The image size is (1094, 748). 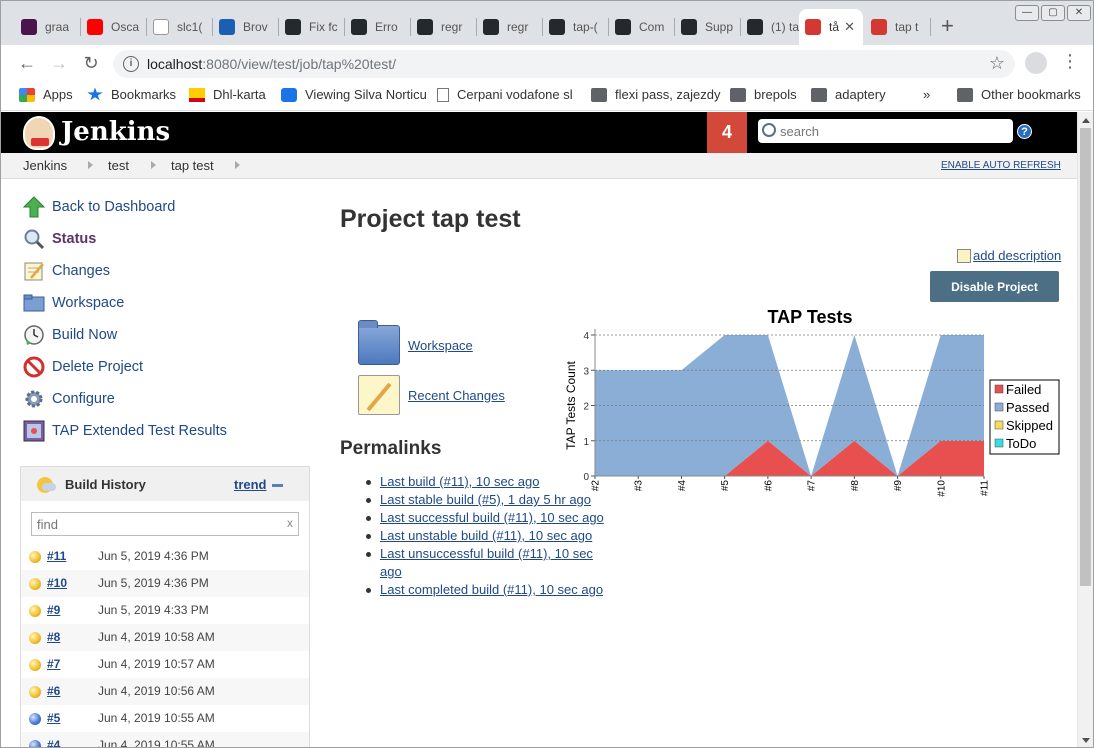 I want to click on build-row: #4 Jun 4, 2019 10:55 AM, so click(x=165, y=740).